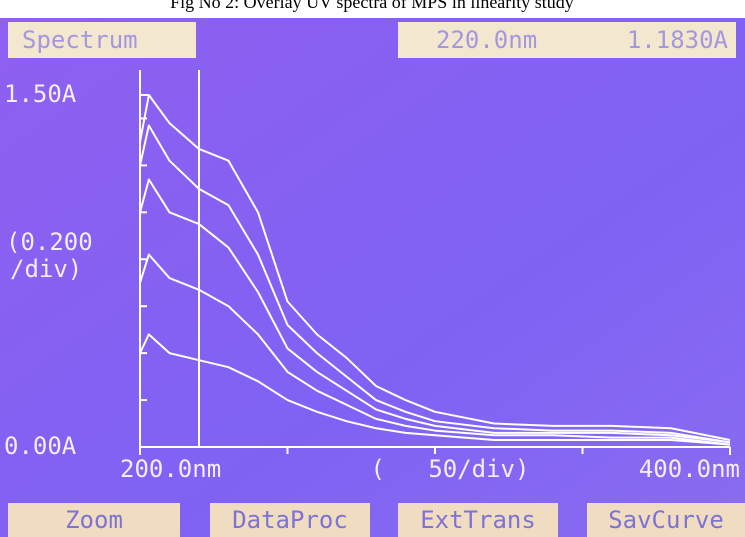 The image size is (745, 537). What do you see at coordinates (678, 40) in the screenshot?
I see `cursor-absorbance: 1.1830A` at bounding box center [678, 40].